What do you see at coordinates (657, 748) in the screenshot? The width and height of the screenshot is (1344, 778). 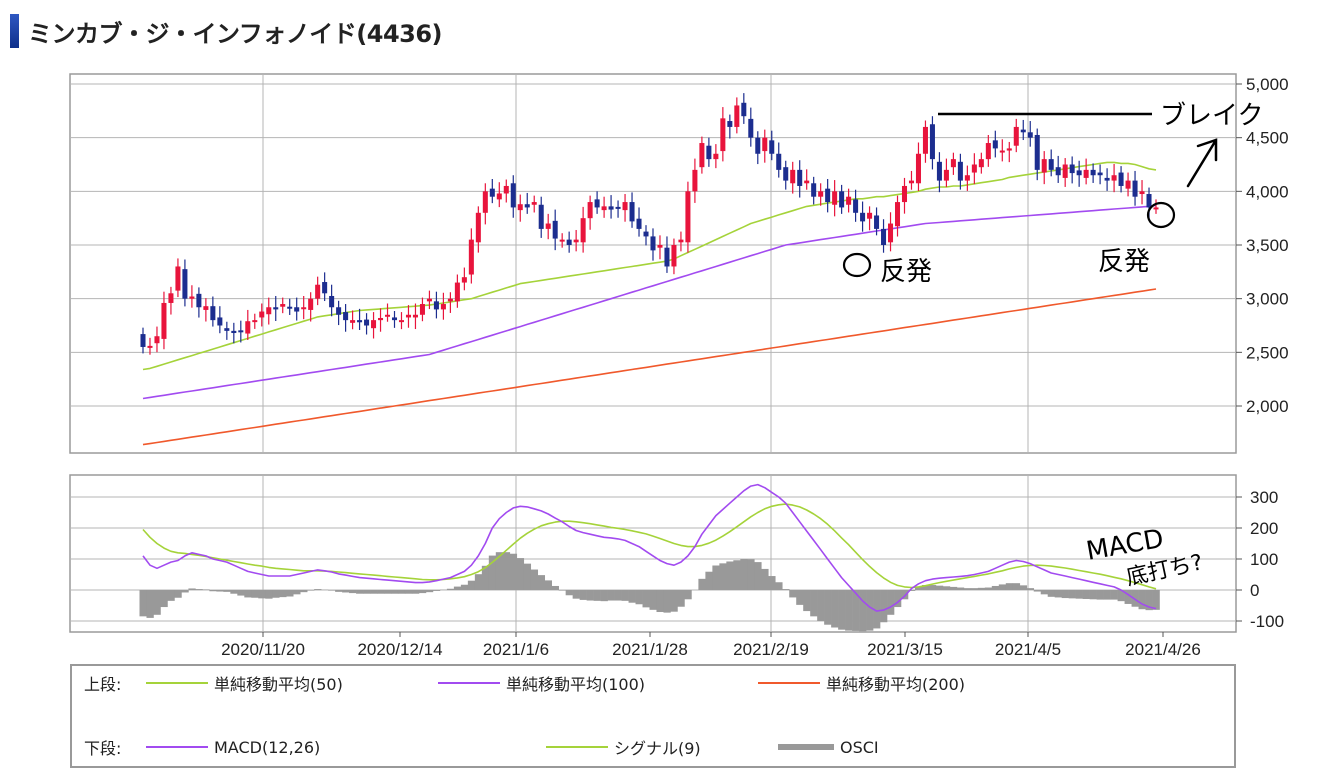 I see `legend-signal-label: シグナル(9)` at bounding box center [657, 748].